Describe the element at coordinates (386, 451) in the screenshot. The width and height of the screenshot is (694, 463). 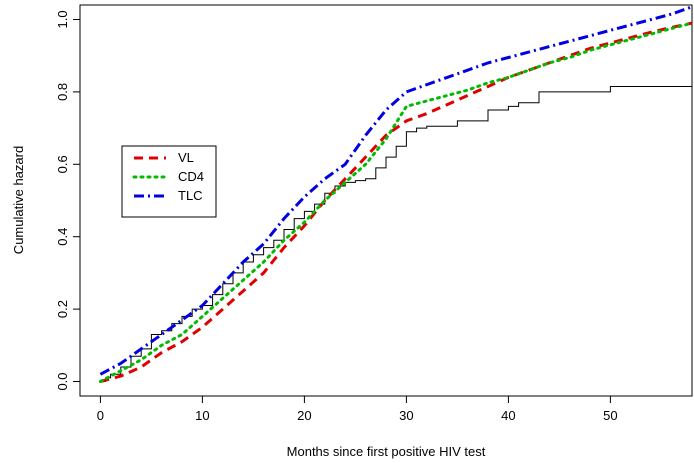
I see `x-axis-label: Months since first positive HIV test` at that location.